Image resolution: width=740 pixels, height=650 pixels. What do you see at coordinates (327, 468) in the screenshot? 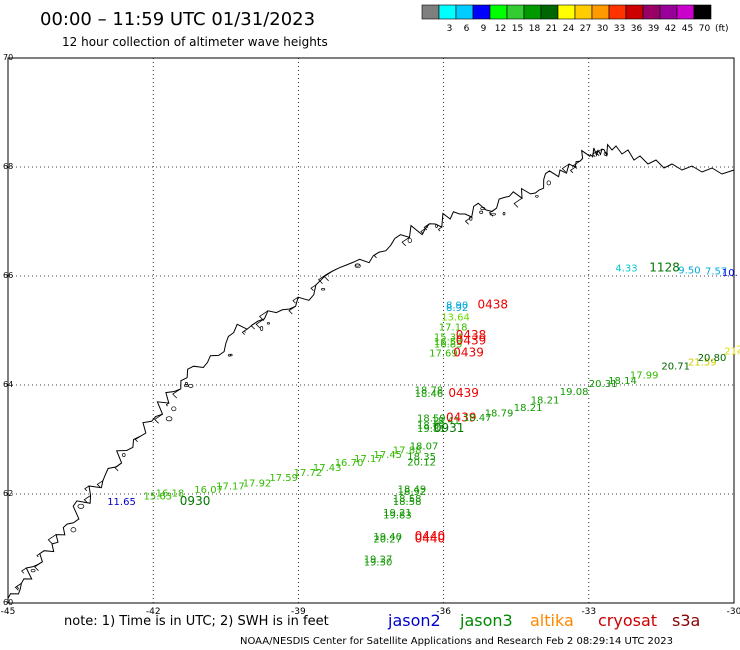
I see `wave-height-label: 17.43` at bounding box center [327, 468].